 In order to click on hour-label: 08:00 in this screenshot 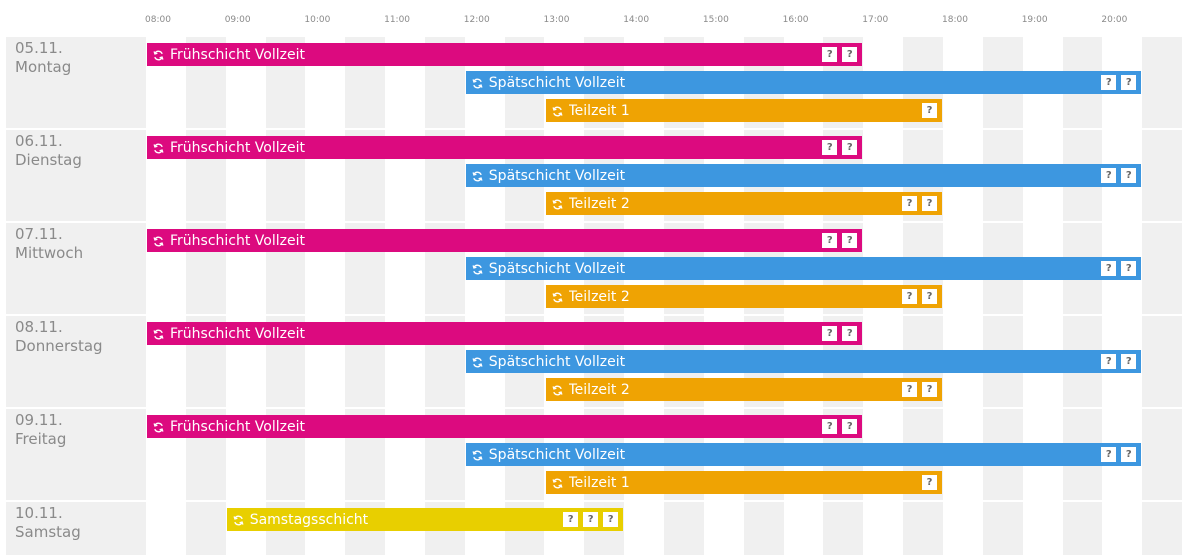, I will do `click(158, 20)`.